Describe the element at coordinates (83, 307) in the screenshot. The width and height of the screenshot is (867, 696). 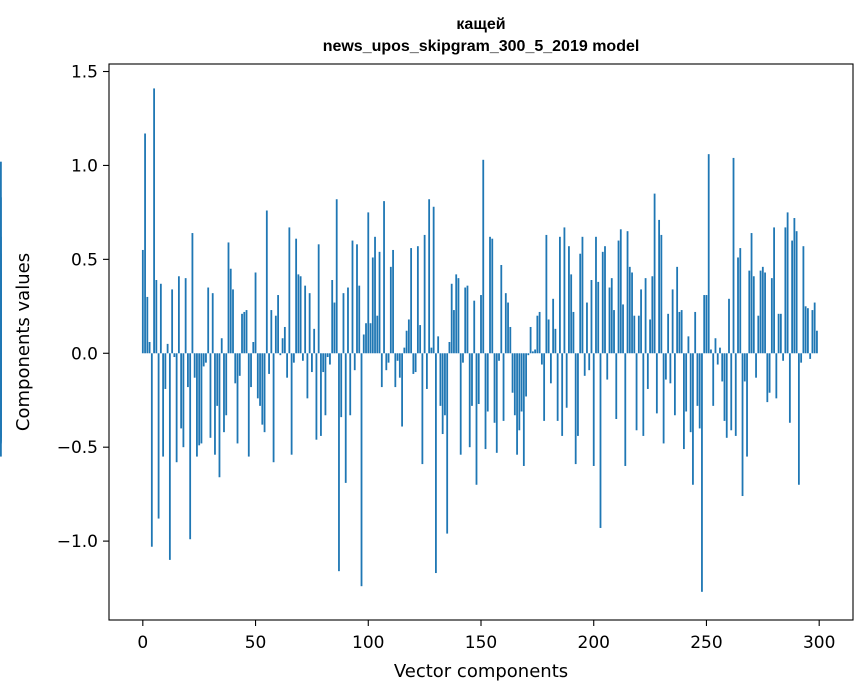
I see `y-axis-ticks: −1.0 −0.5 0.0 0.5 1.0 1.5` at that location.